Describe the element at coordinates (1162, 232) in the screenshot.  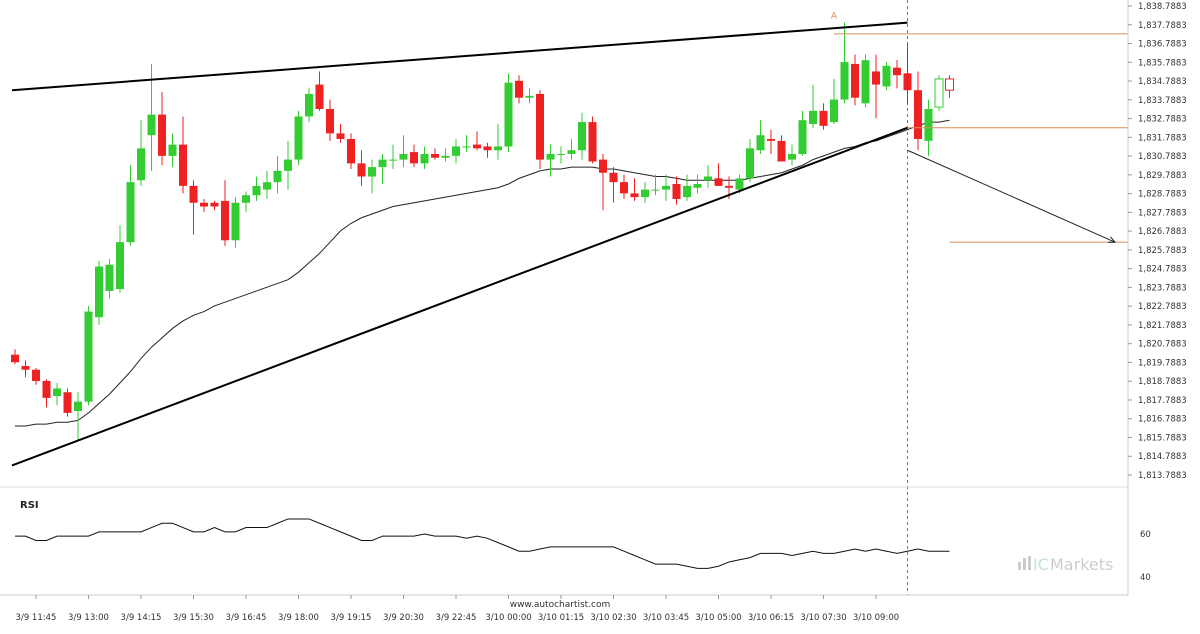
I see `price-tick-label: 1,826.7883` at that location.